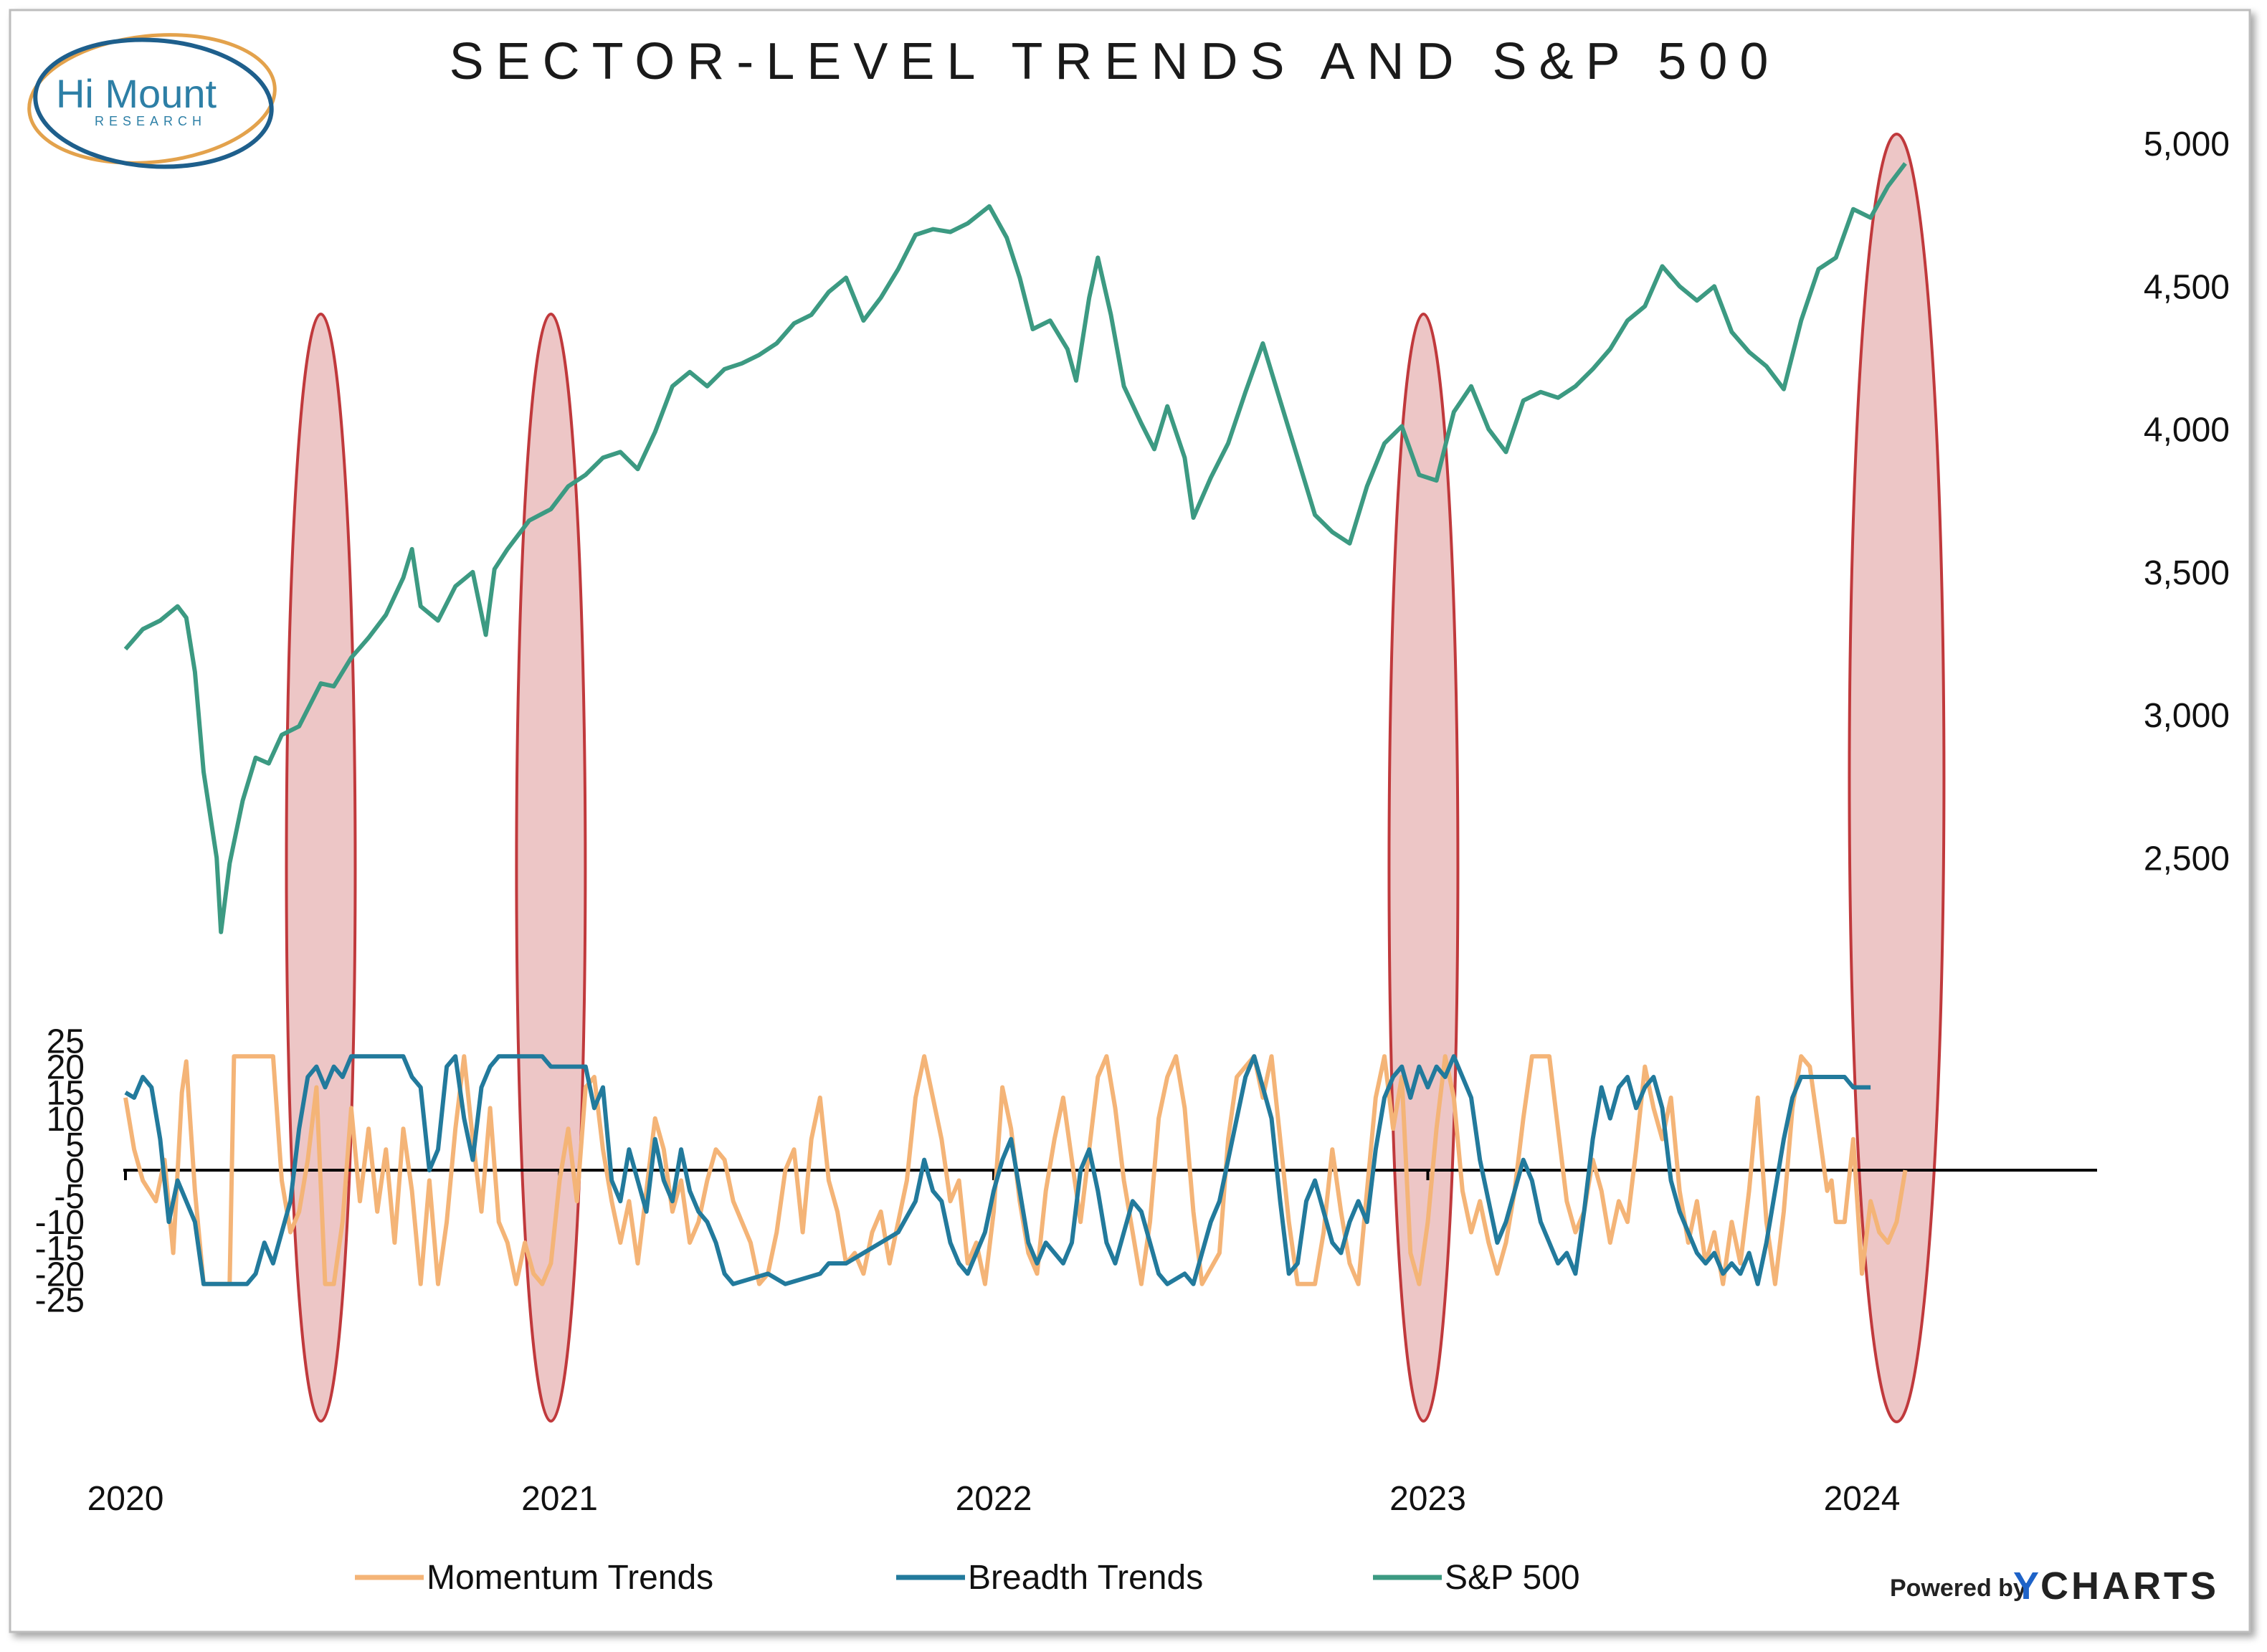 The height and width of the screenshot is (1652, 2267). Describe the element at coordinates (69, 1197) in the screenshot. I see `left-axis-tick-label: -5` at that location.